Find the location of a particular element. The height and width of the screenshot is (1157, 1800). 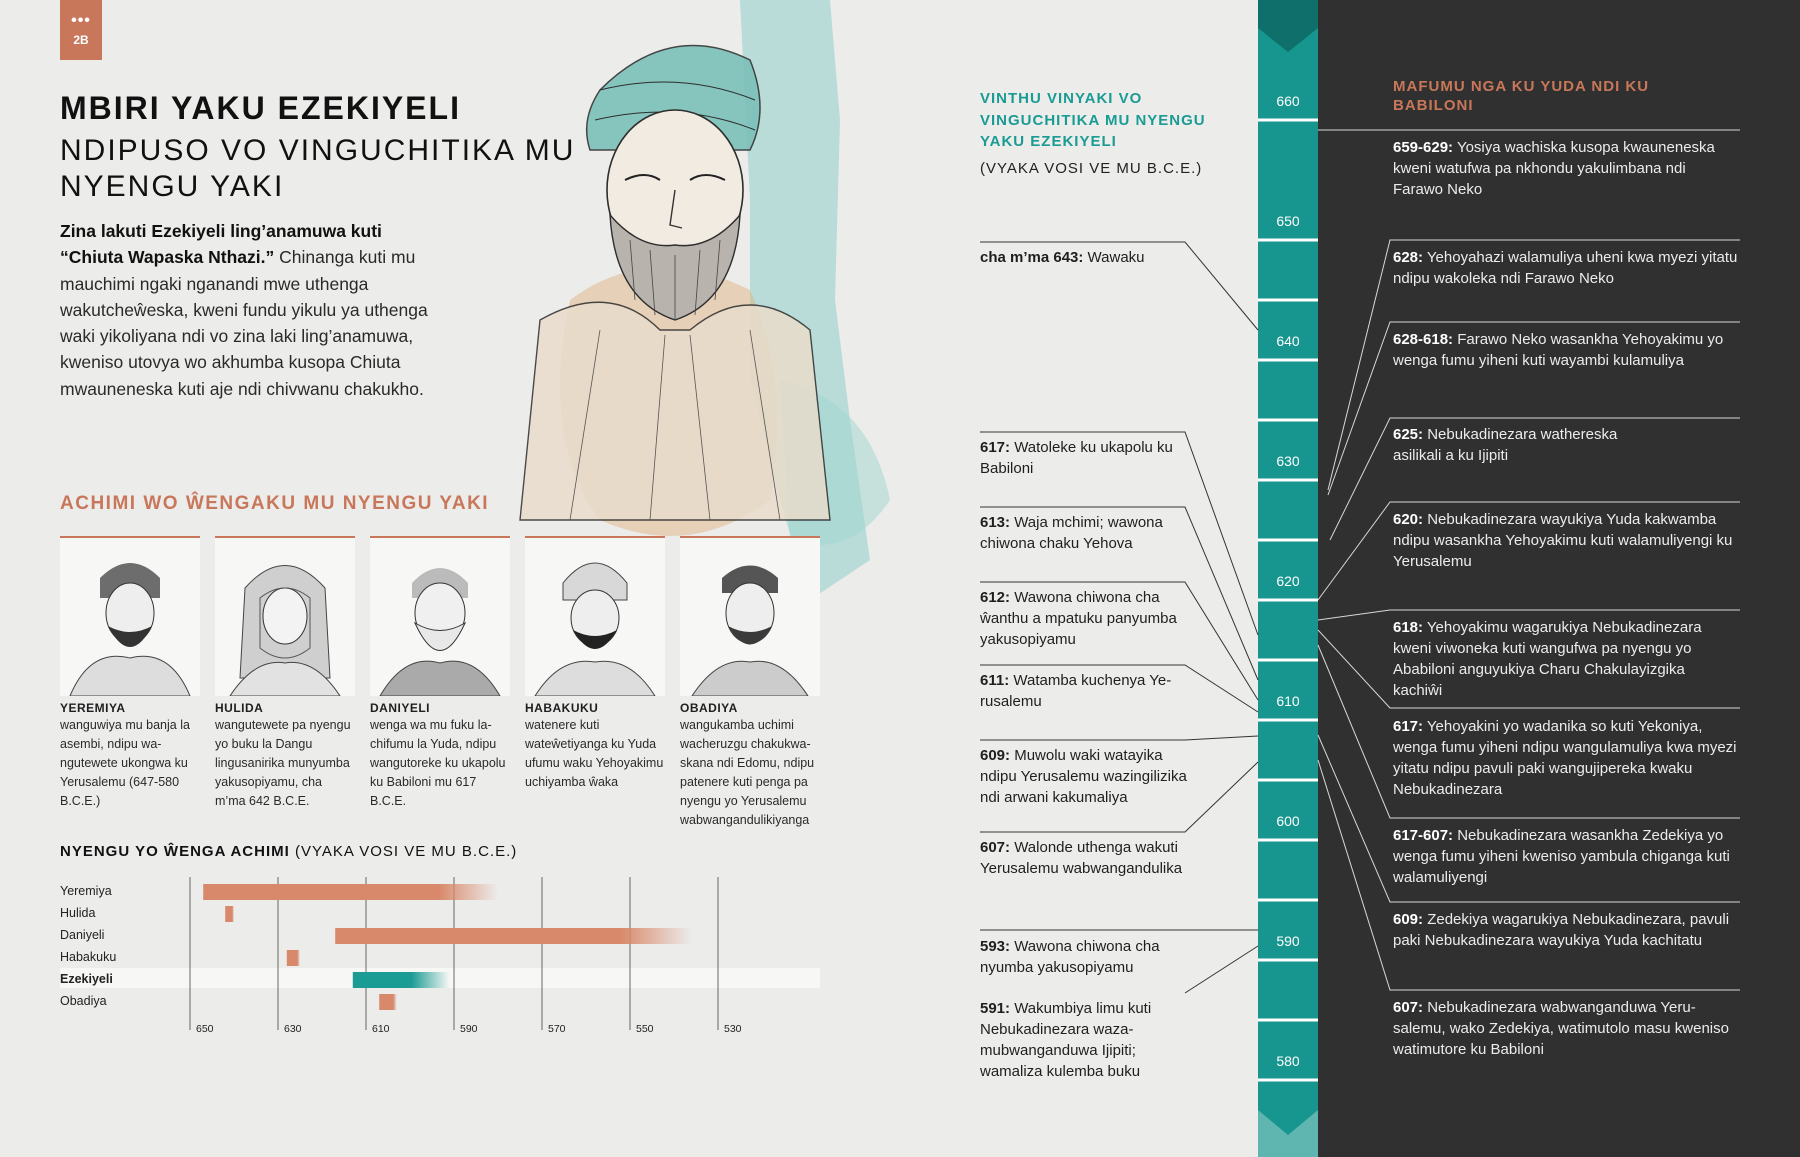

kings-heading: MAFUMU NGA KU YUDA NDI KU BABILONI is located at coordinates (1521, 96).